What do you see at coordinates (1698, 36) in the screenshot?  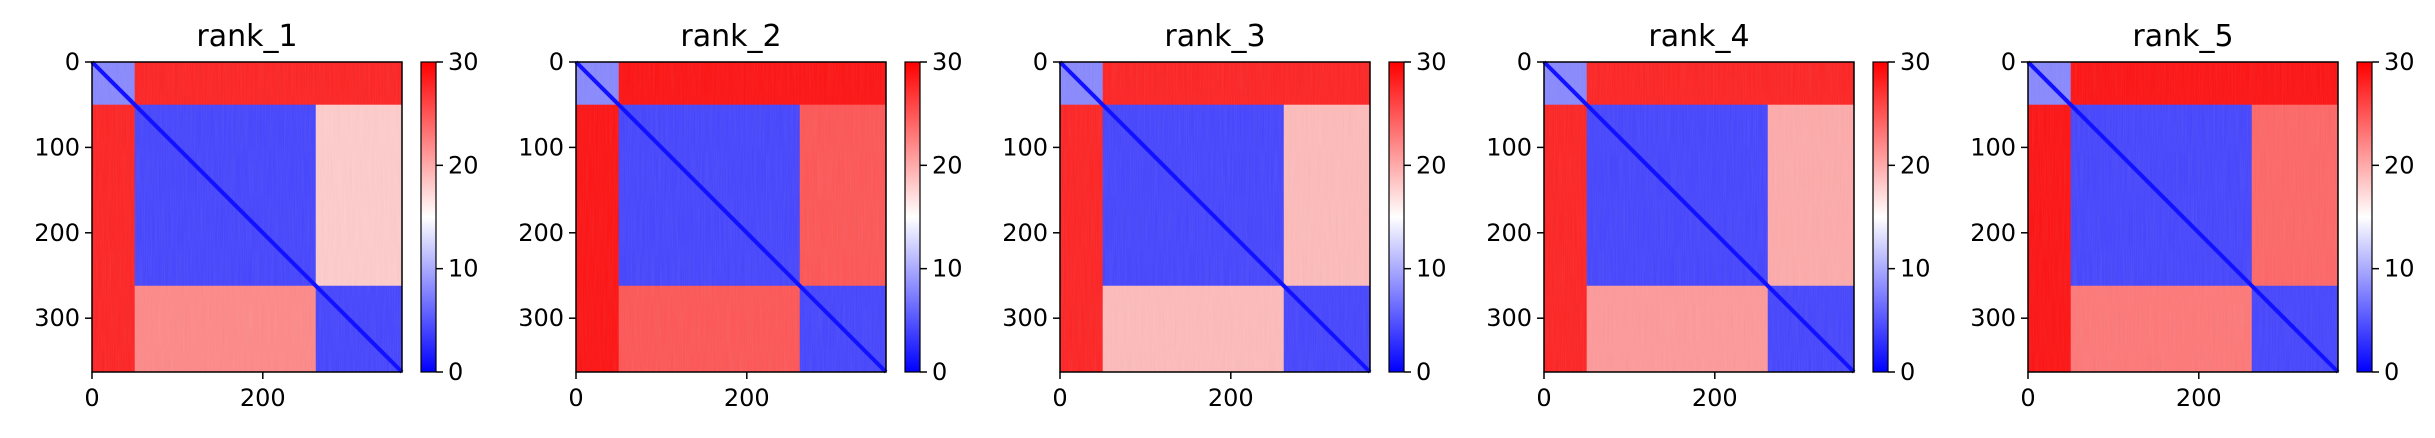 I see `panel-title: rank_4` at bounding box center [1698, 36].